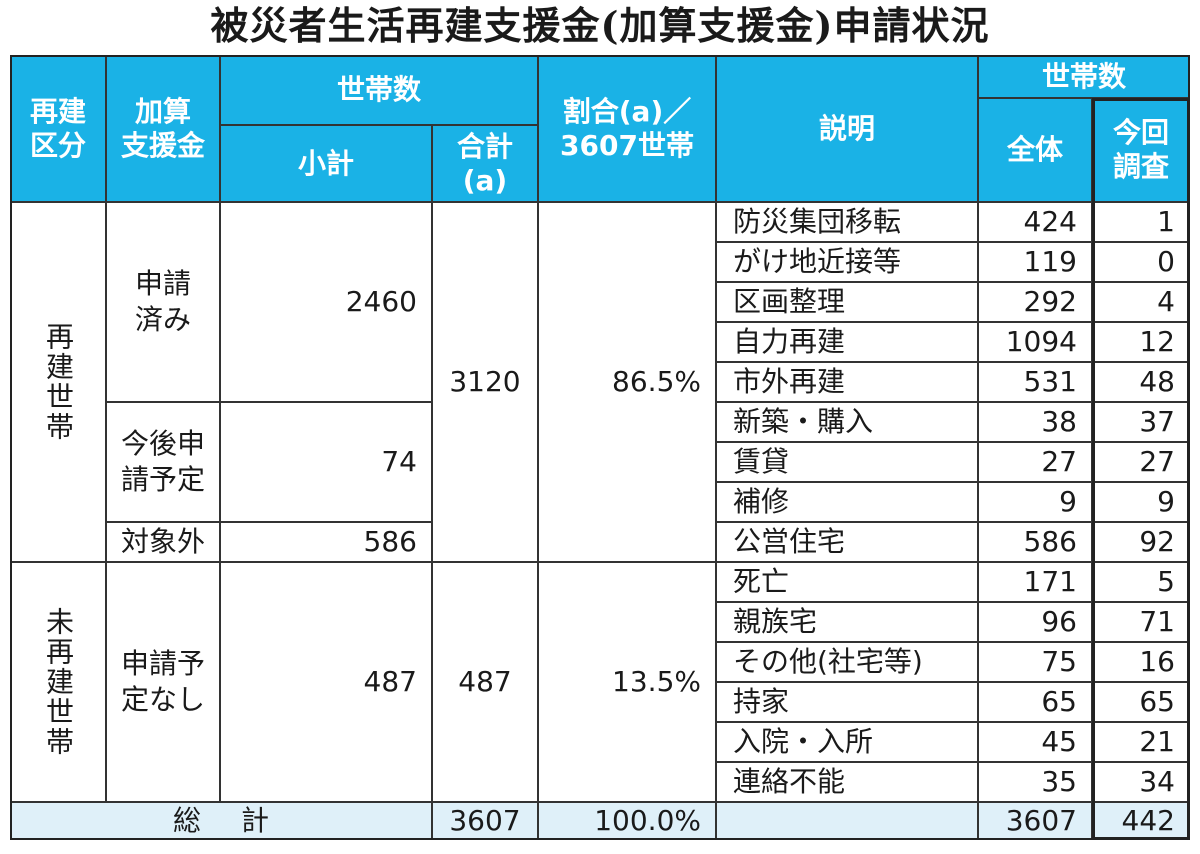  Describe the element at coordinates (1084, 76) in the screenshot. I see `header-households-right: 世帯数` at that location.